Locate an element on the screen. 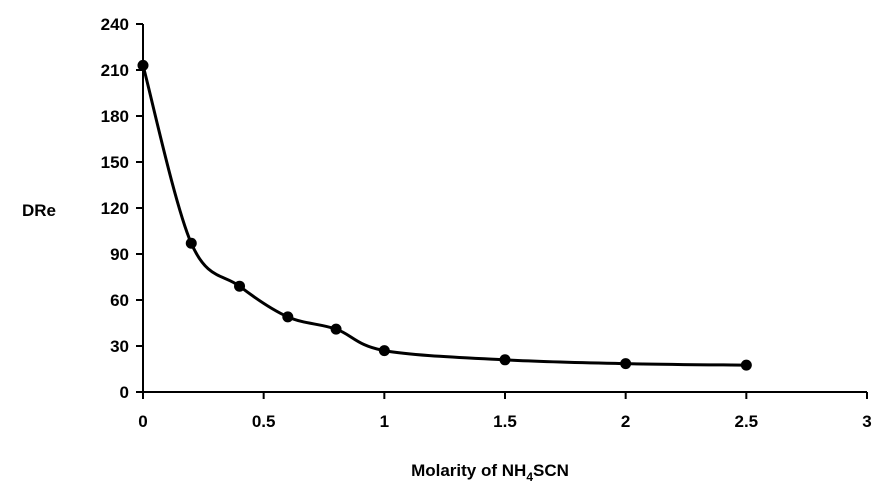  y-tick-label: 120 is located at coordinates (115, 208).